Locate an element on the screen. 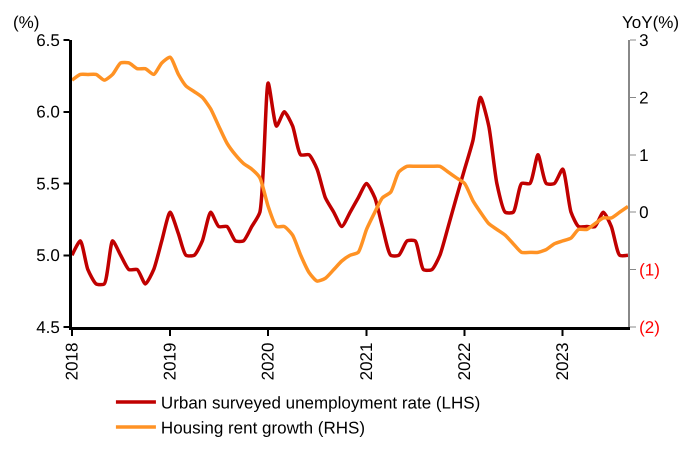  x-tick-label: 2018 is located at coordinates (72, 361).